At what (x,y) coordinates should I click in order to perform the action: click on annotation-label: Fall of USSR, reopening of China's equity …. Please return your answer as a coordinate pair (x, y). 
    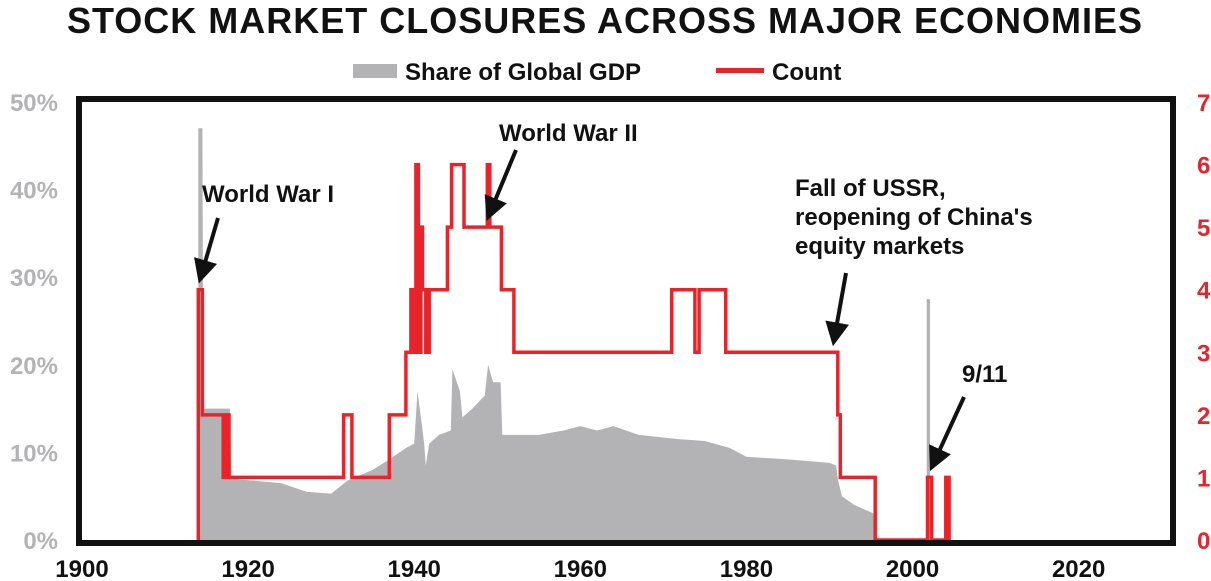
    Looking at the image, I should click on (914, 217).